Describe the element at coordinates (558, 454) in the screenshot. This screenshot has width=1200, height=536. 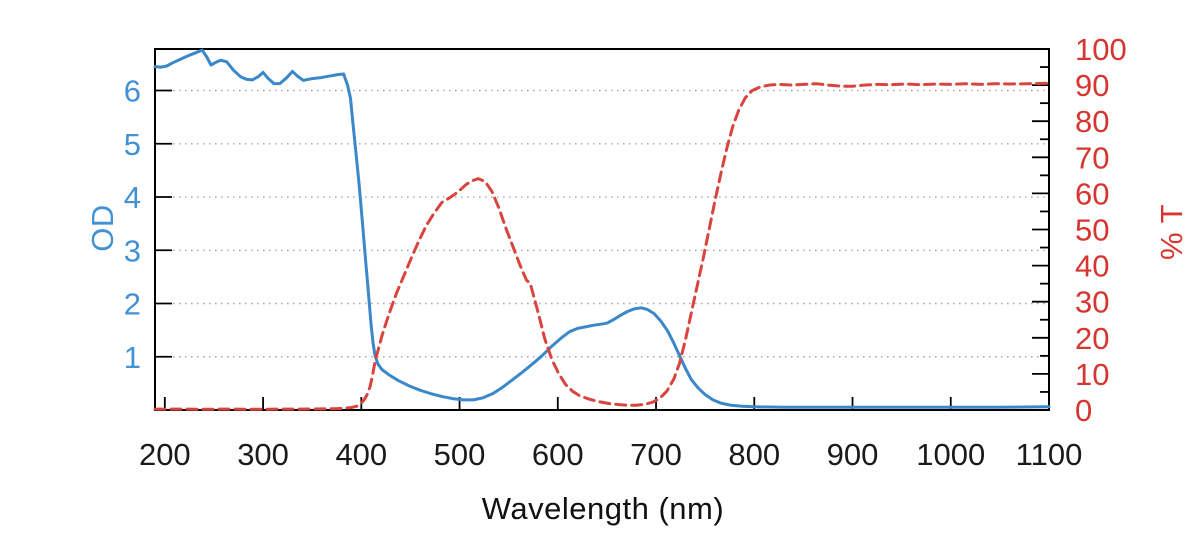
I see `x-axis-tick-label: 600` at that location.